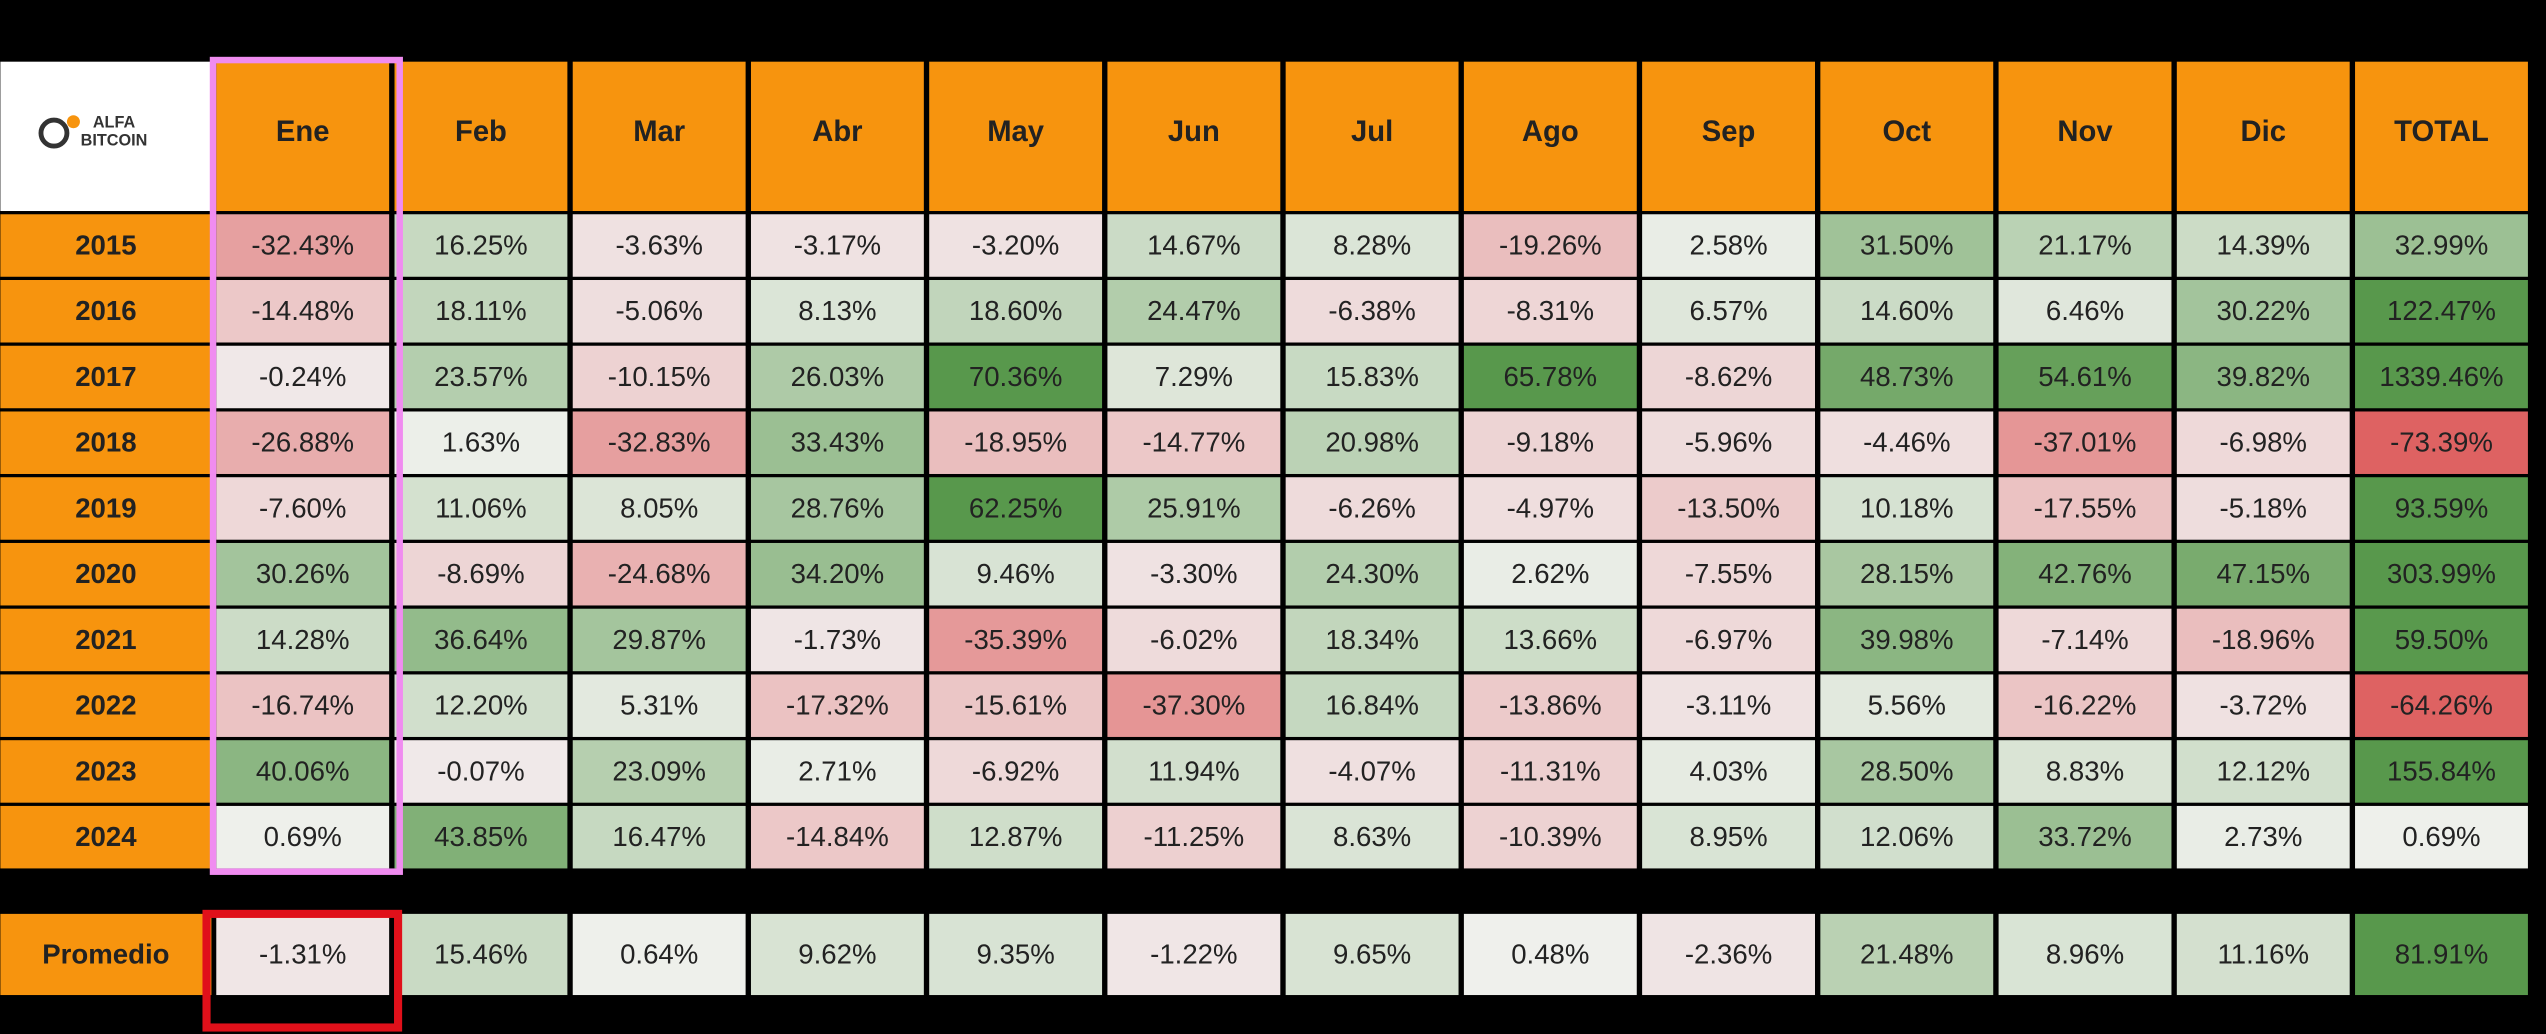 The image size is (2546, 1034). I want to click on column-header: Mar, so click(659, 132).